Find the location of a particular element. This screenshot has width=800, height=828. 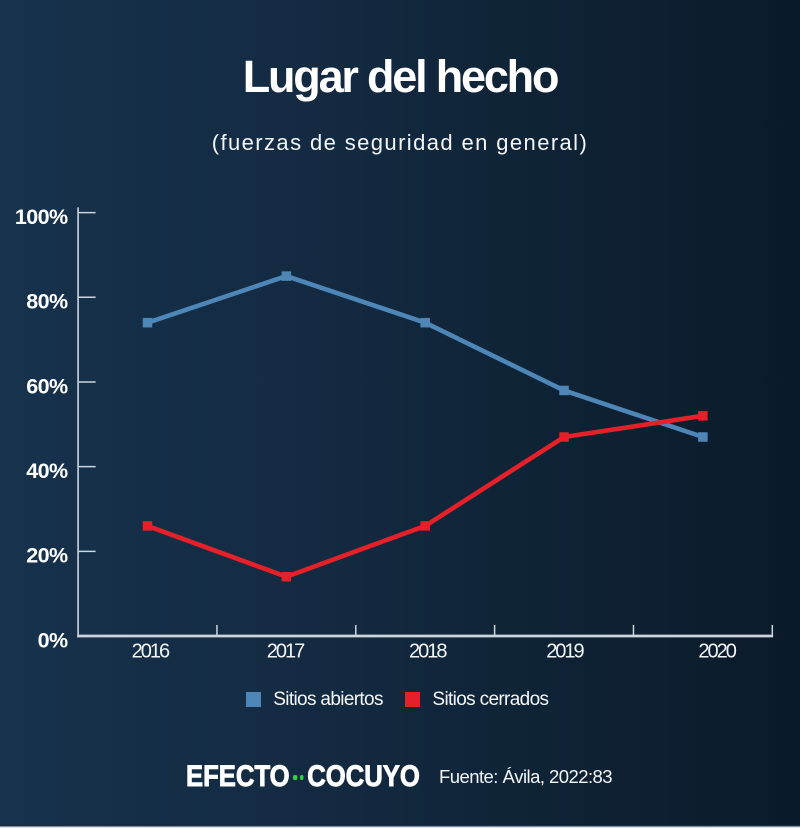

chart-subtitle: (fuerzas de seguridad en general) is located at coordinates (400, 142).